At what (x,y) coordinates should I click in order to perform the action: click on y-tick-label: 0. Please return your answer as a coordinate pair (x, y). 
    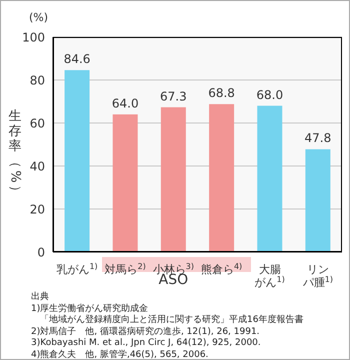
    Looking at the image, I should click on (41, 252).